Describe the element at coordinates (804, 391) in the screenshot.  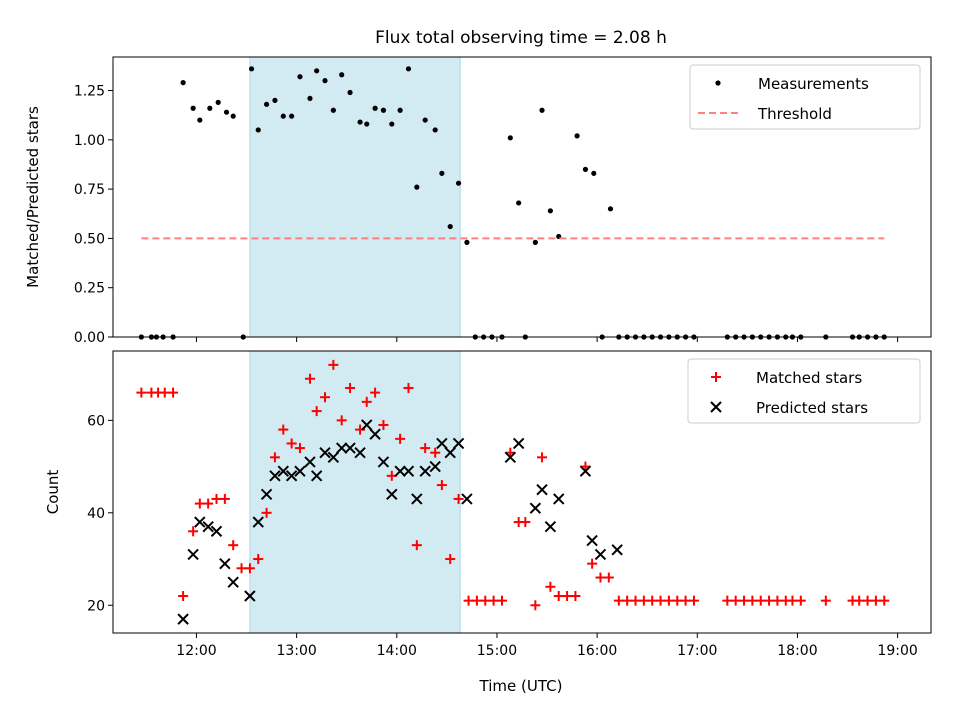
I see `bottom-legend-box` at that location.